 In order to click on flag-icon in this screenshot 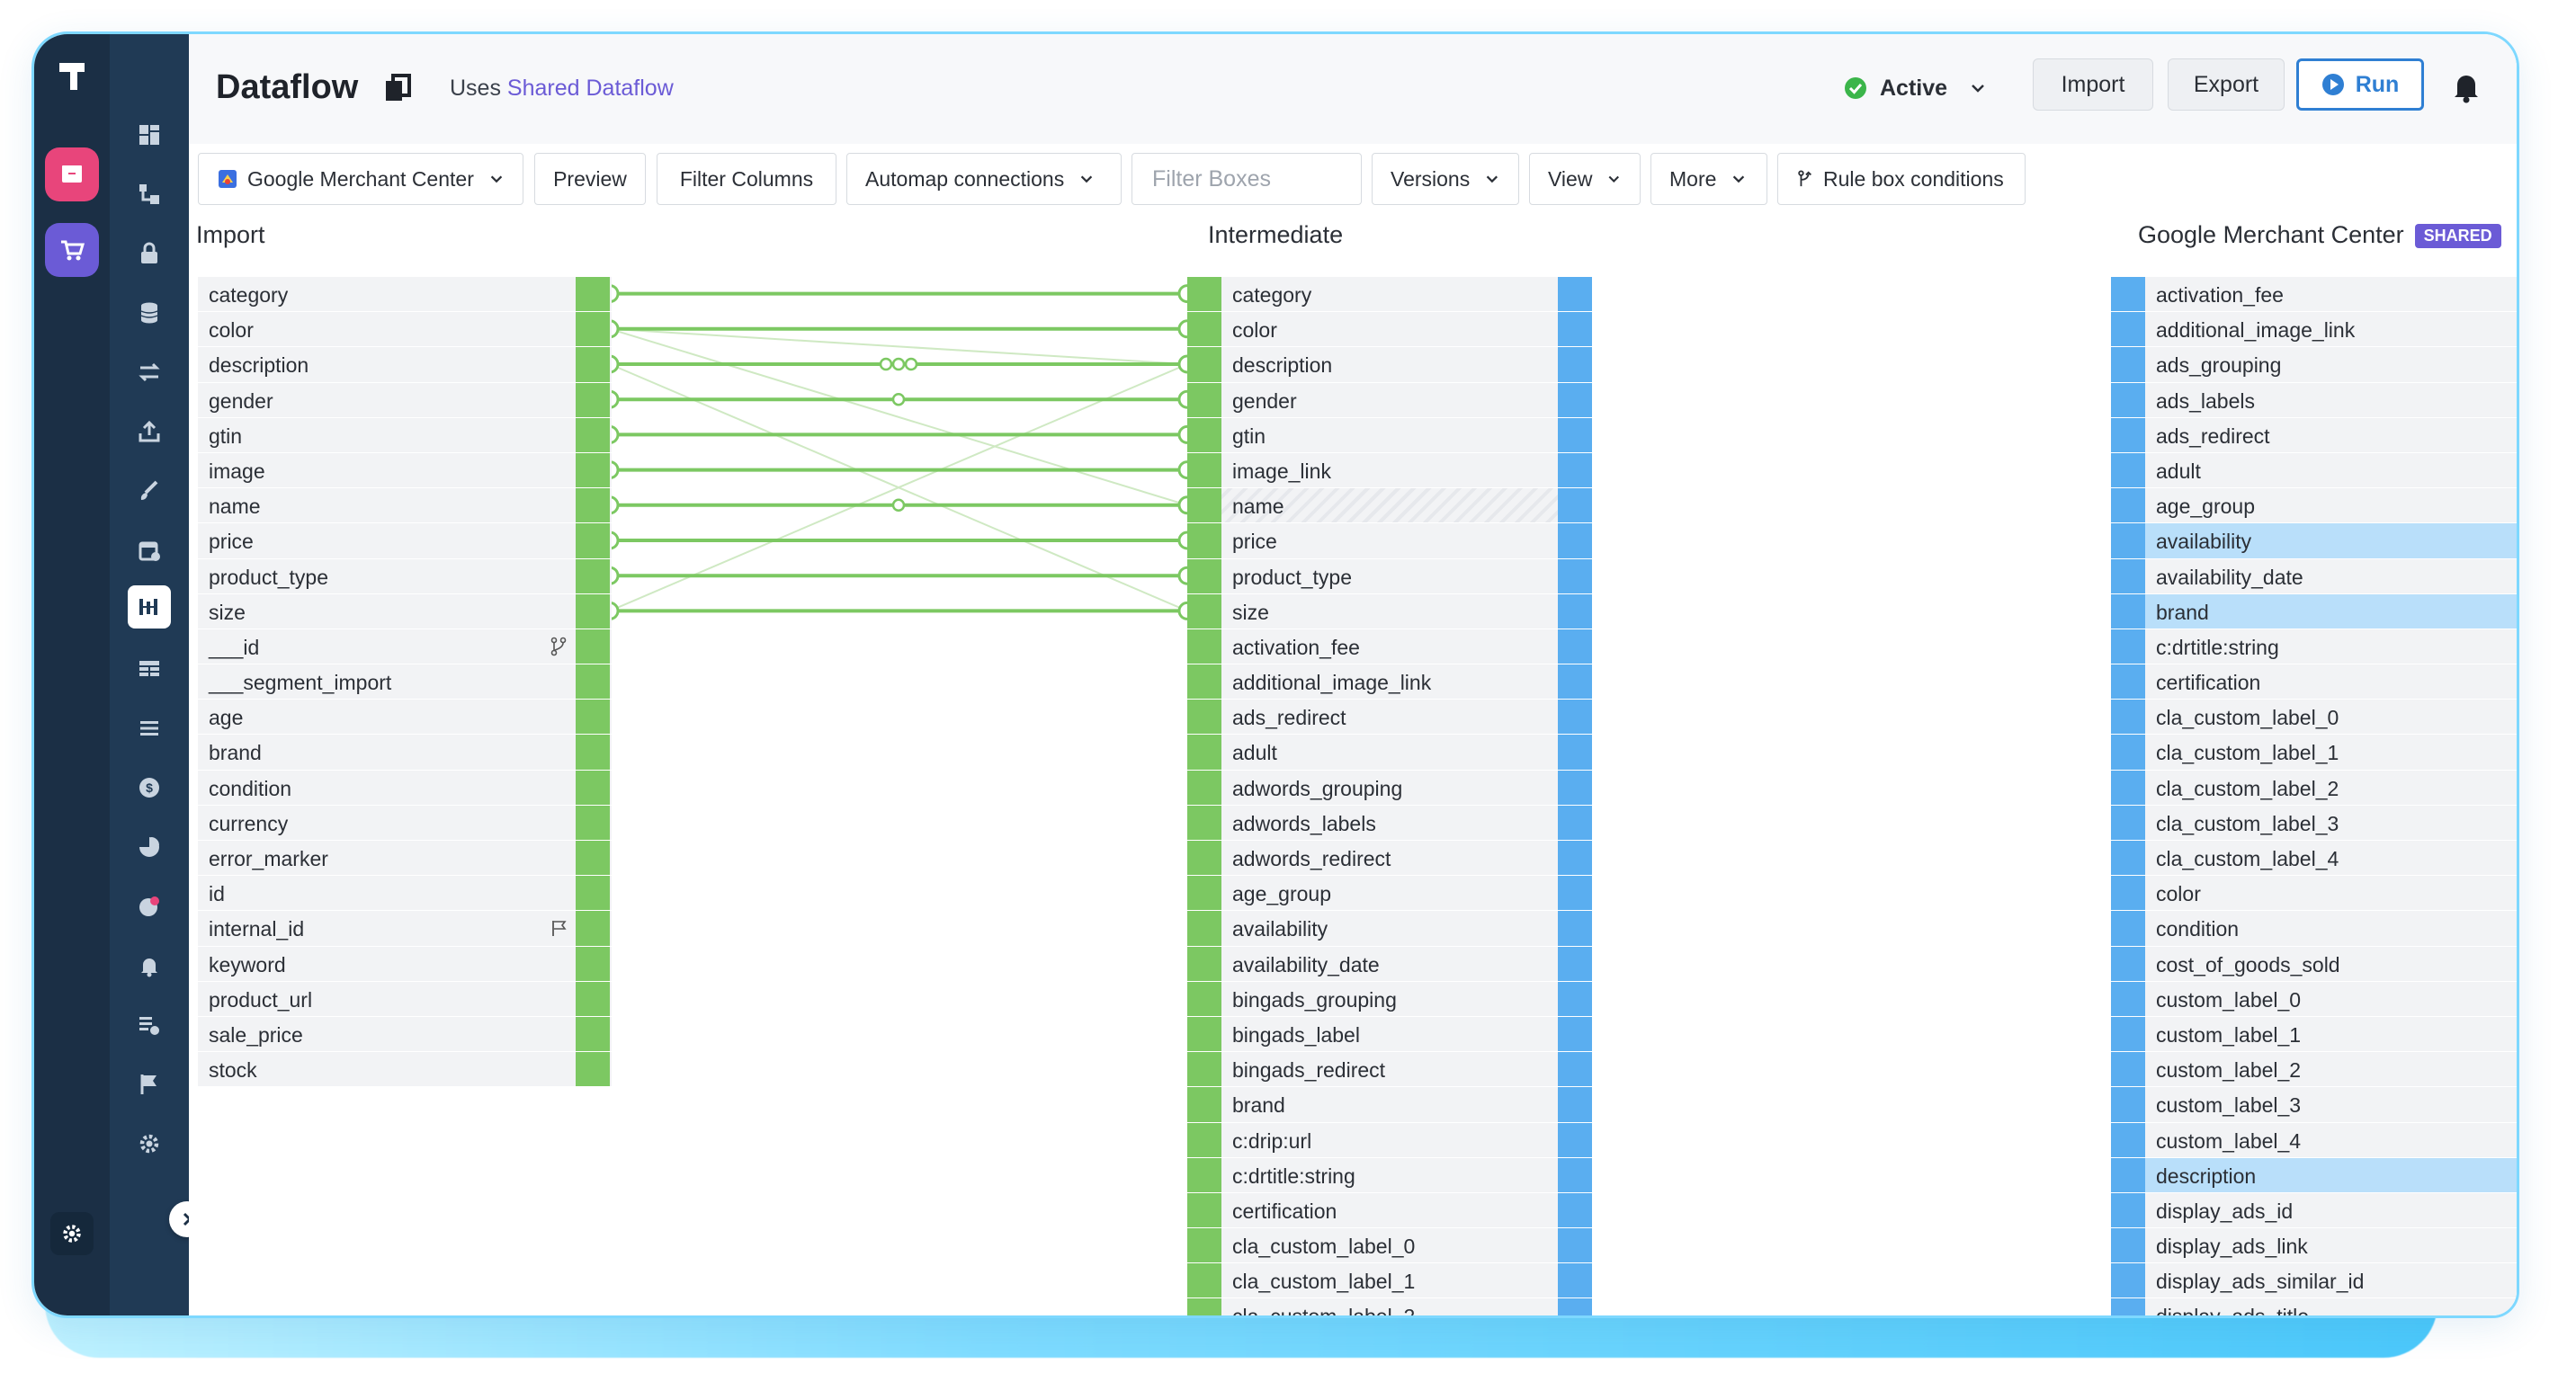, I will do `click(558, 928)`.